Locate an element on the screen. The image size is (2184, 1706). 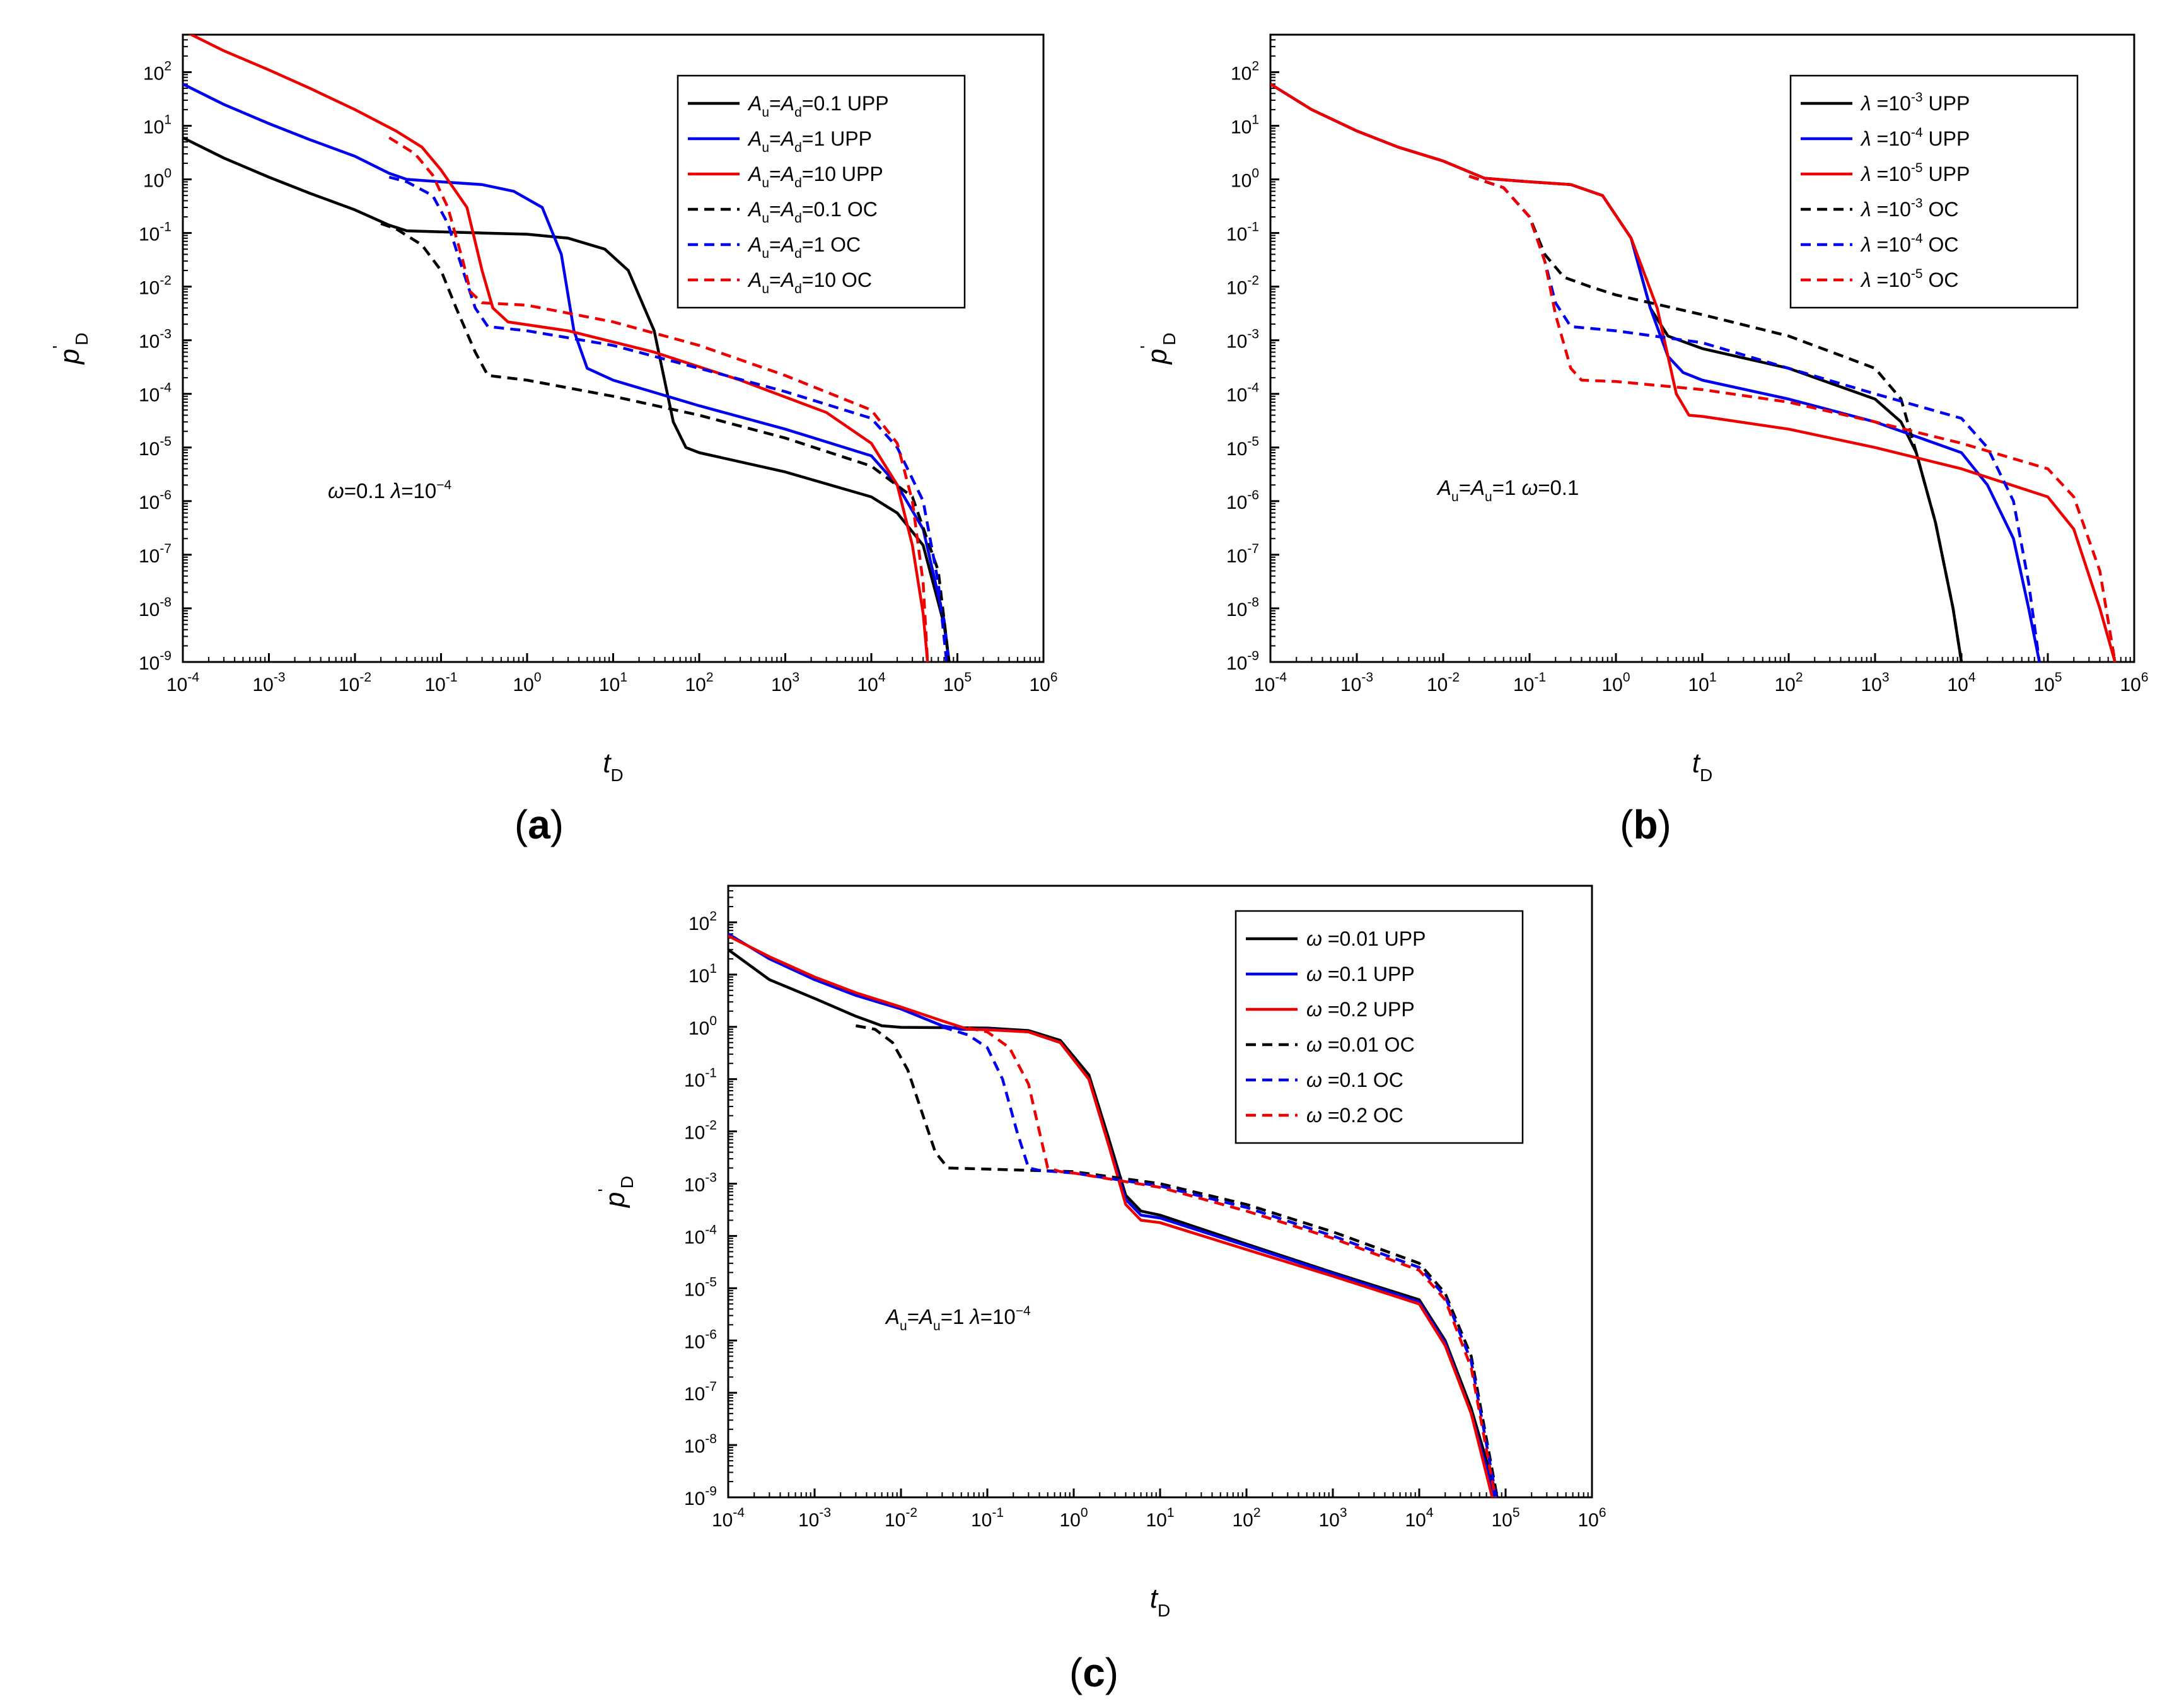
legend-label: Au=Ad=0.1 OC is located at coordinates (812, 212).